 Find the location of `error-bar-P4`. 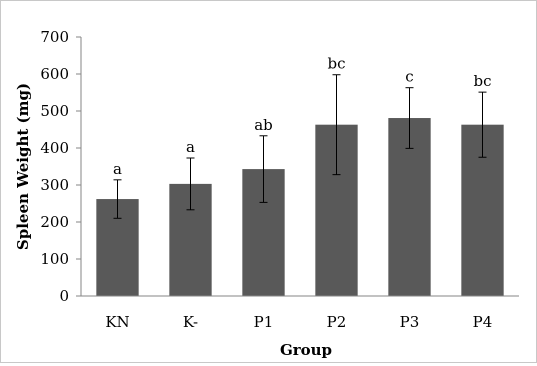

error-bar-P4 is located at coordinates (482, 124).